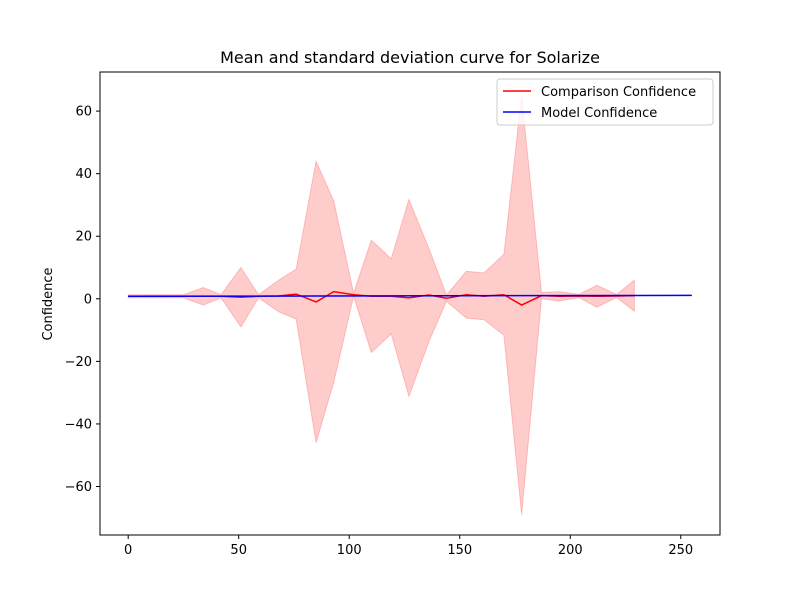 The width and height of the screenshot is (800, 604). I want to click on y-tick-label: 20, so click(83, 237).